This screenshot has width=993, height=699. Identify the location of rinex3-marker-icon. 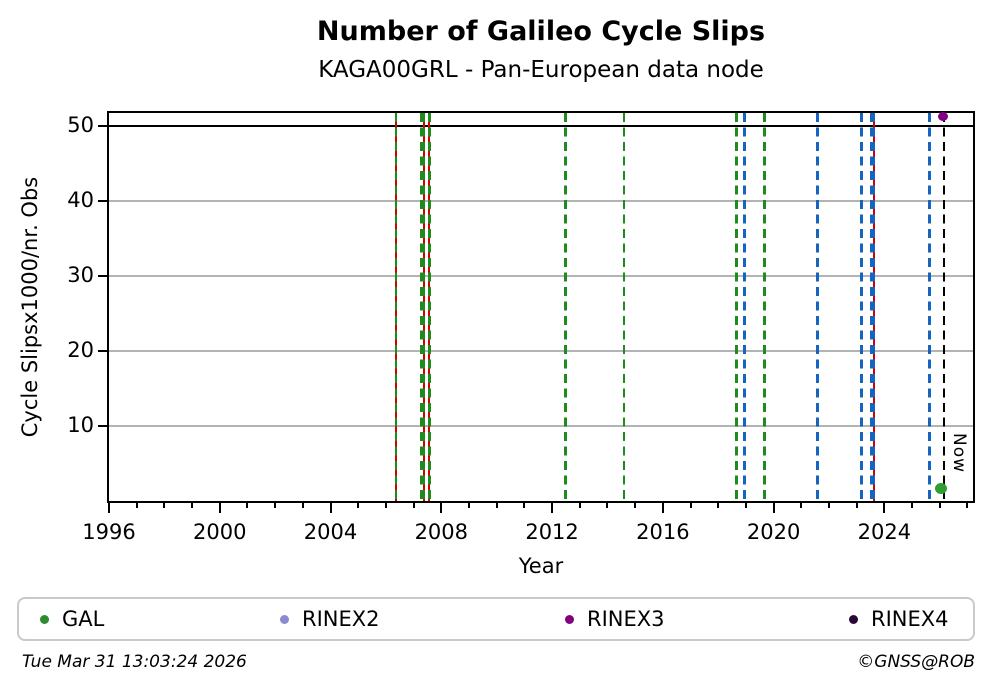
(569, 619).